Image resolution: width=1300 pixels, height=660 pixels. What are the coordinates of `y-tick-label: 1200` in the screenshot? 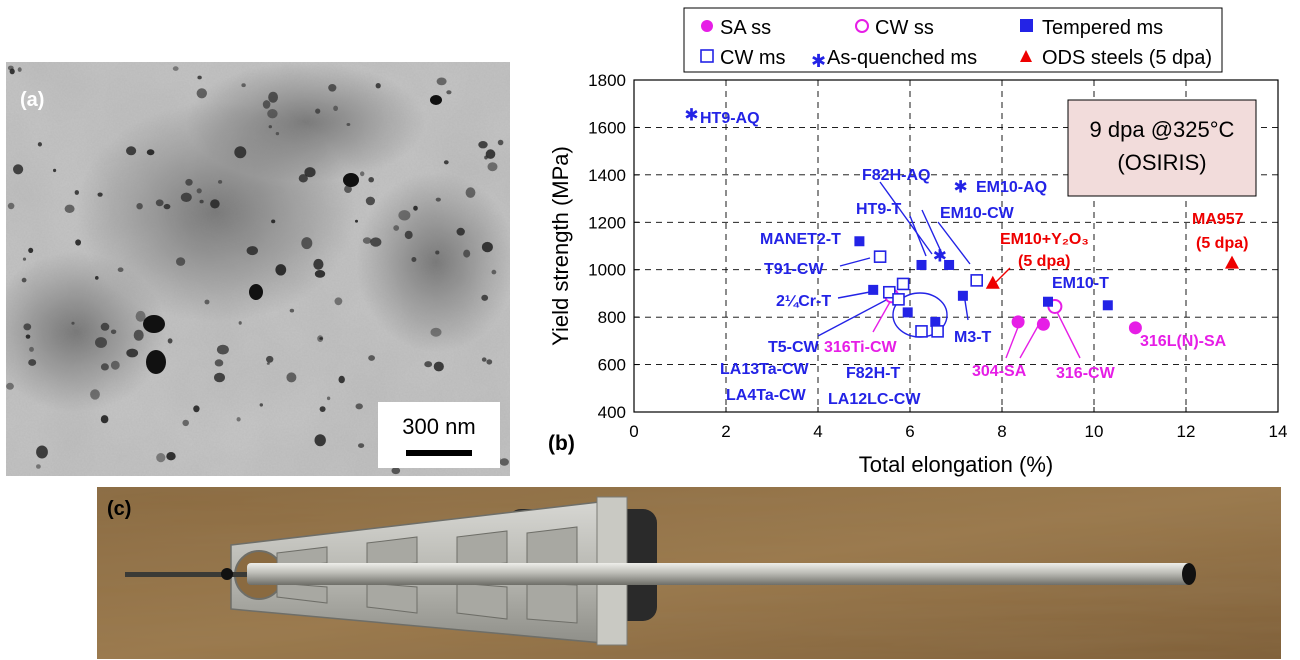 It's located at (607, 222).